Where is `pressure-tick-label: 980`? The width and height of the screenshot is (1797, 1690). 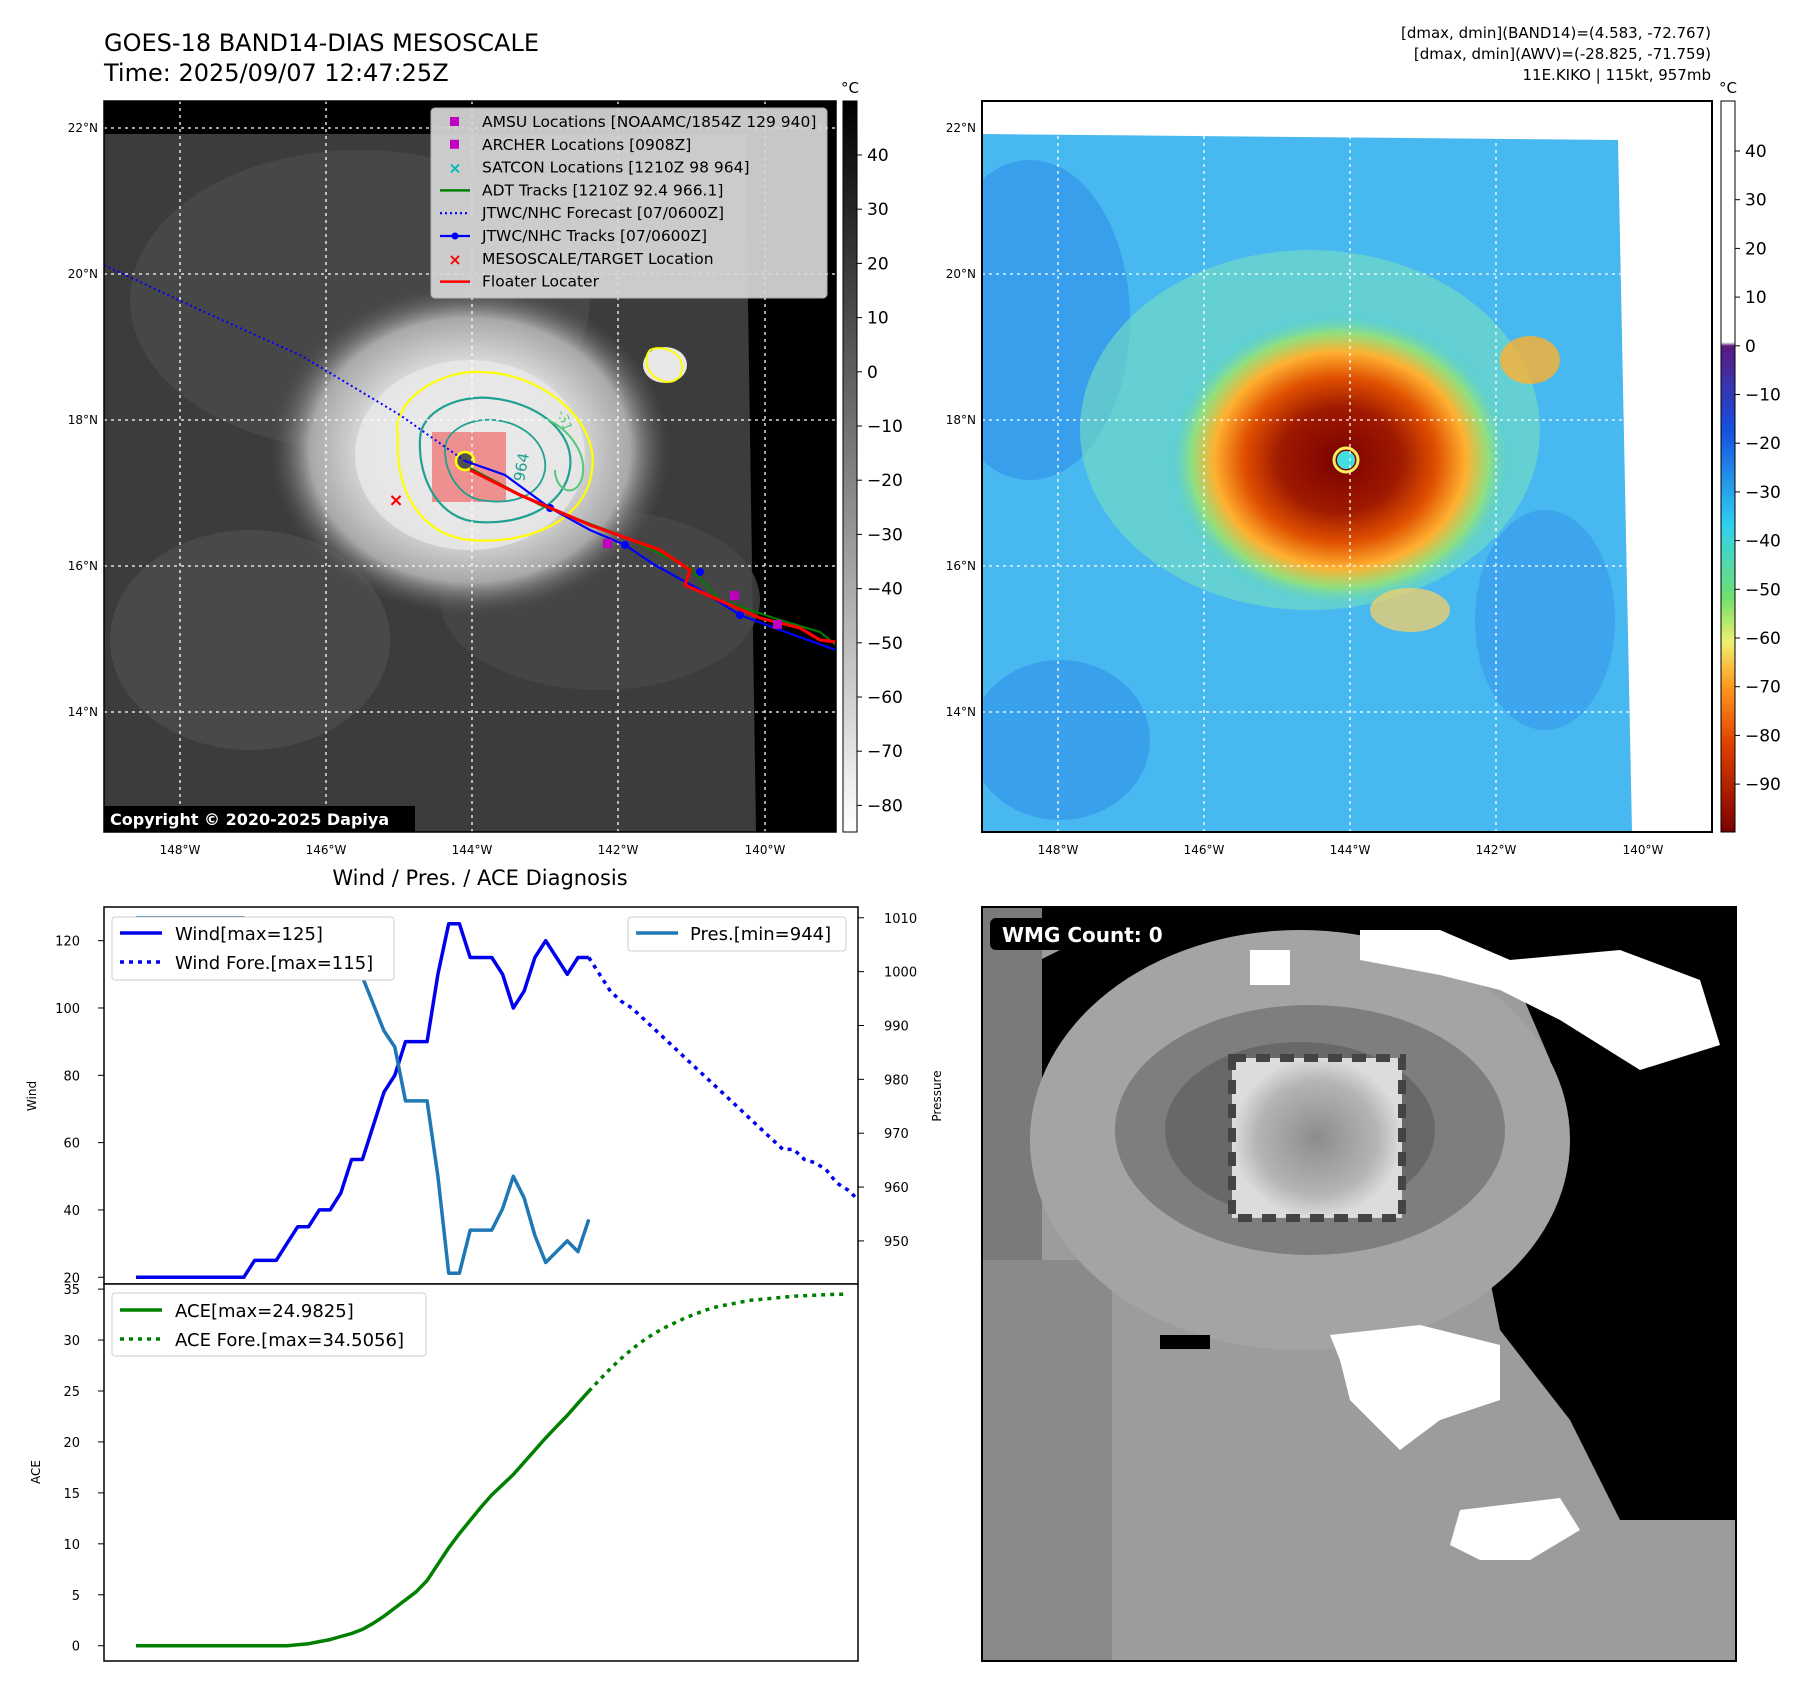 pressure-tick-label: 980 is located at coordinates (896, 1080).